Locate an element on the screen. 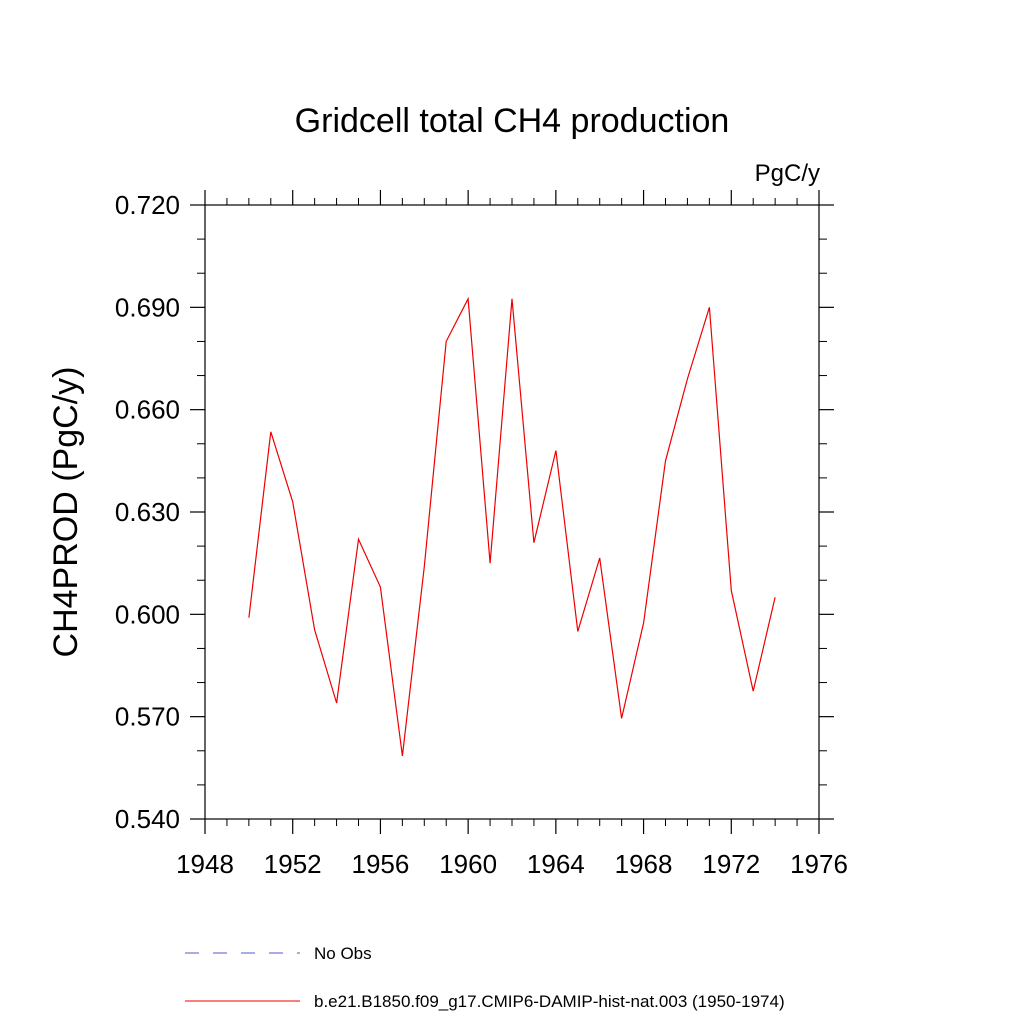 This screenshot has width=1024, height=1029. x-tick-label: 1968 is located at coordinates (644, 864).